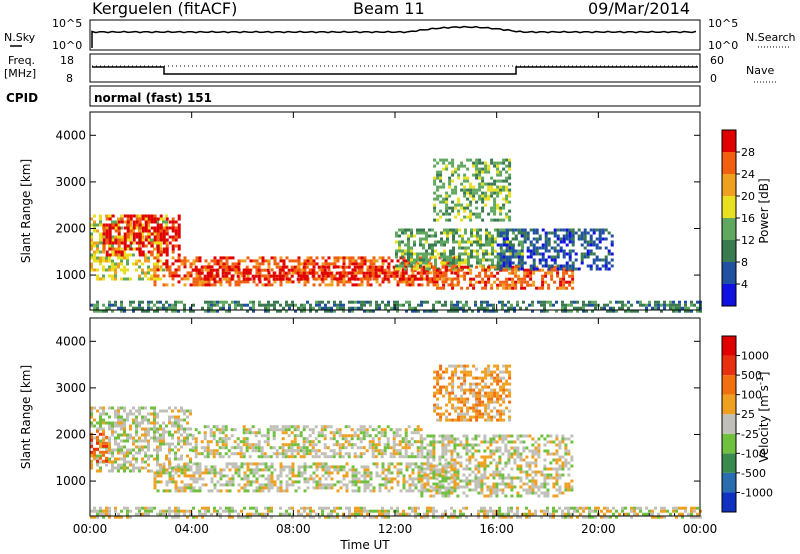 This screenshot has width=800, height=554. I want to click on colorbar-segment, so click(729, 207).